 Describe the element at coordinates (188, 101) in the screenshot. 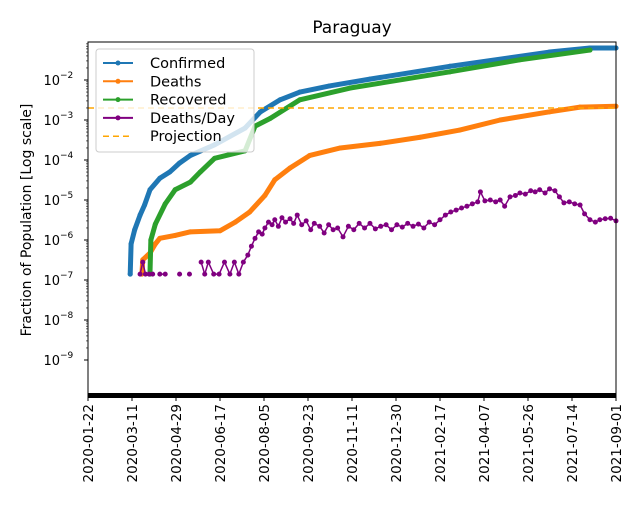

I see `legend-label-recovered: Recovered` at that location.